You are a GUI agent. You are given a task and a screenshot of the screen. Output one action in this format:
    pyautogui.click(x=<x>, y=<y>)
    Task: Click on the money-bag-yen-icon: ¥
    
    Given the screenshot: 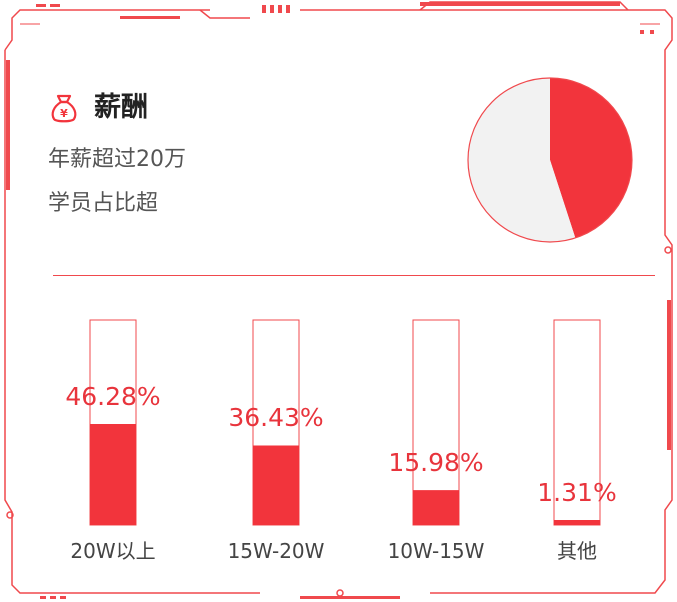 What is the action you would take?
    pyautogui.click(x=64, y=108)
    